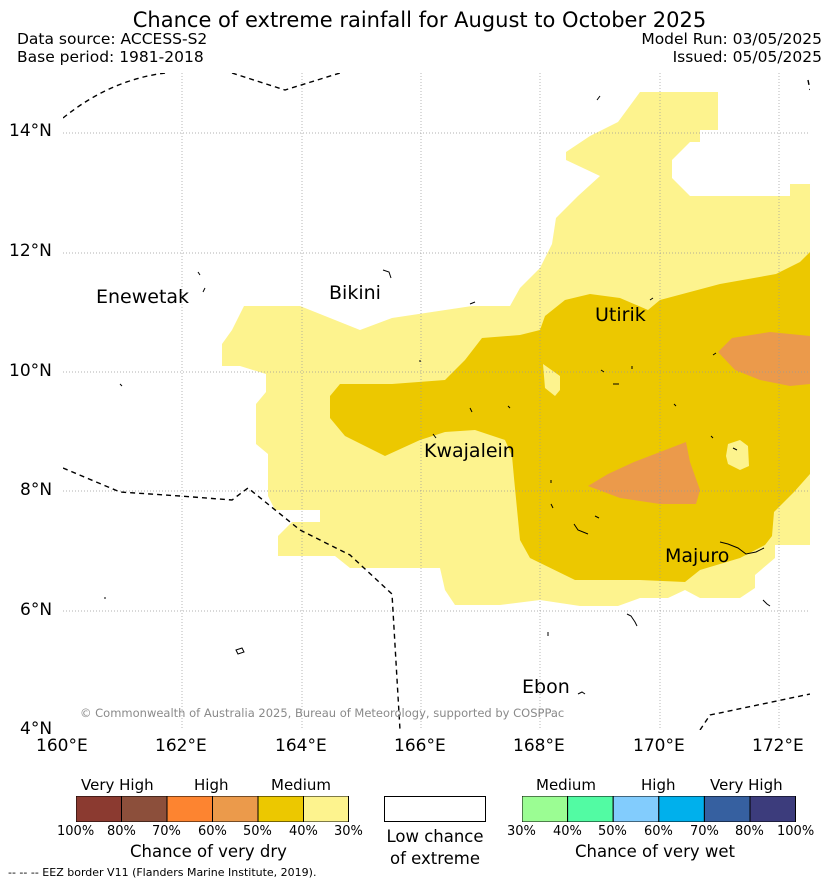 The height and width of the screenshot is (885, 839). What do you see at coordinates (659, 746) in the screenshot?
I see `lon-label-170e: 170°E` at bounding box center [659, 746].